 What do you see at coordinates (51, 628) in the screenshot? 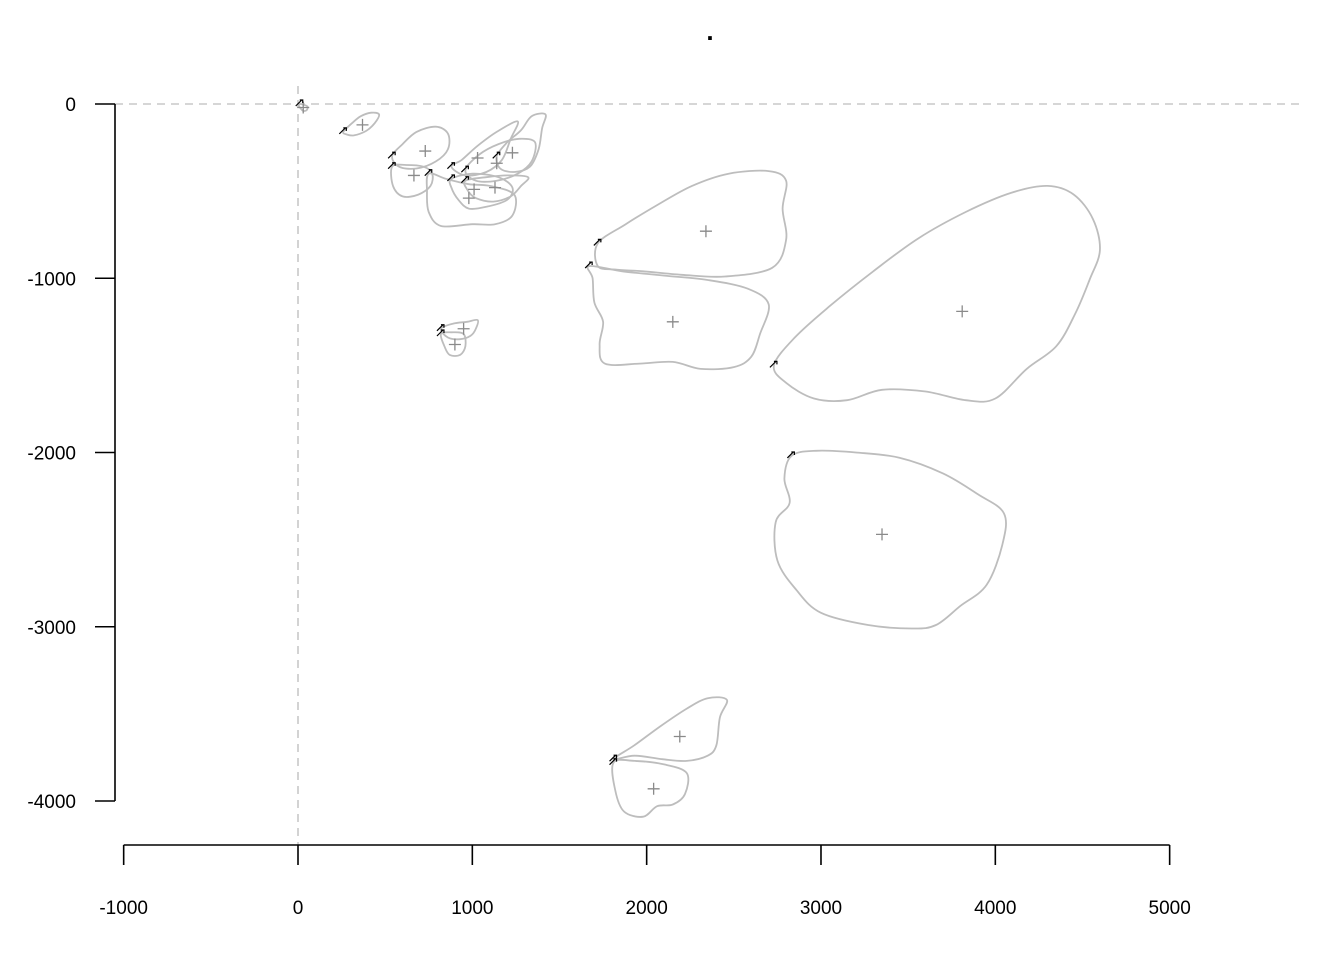
I see `y-tick-label: -3000` at bounding box center [51, 628].